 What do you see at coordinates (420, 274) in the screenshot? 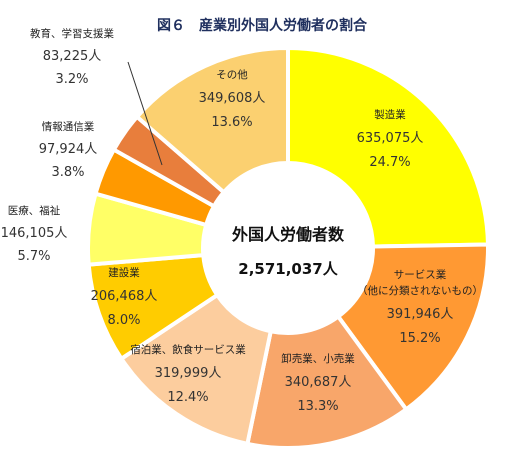
I see `slice-2-name-label: サービス業` at bounding box center [420, 274].